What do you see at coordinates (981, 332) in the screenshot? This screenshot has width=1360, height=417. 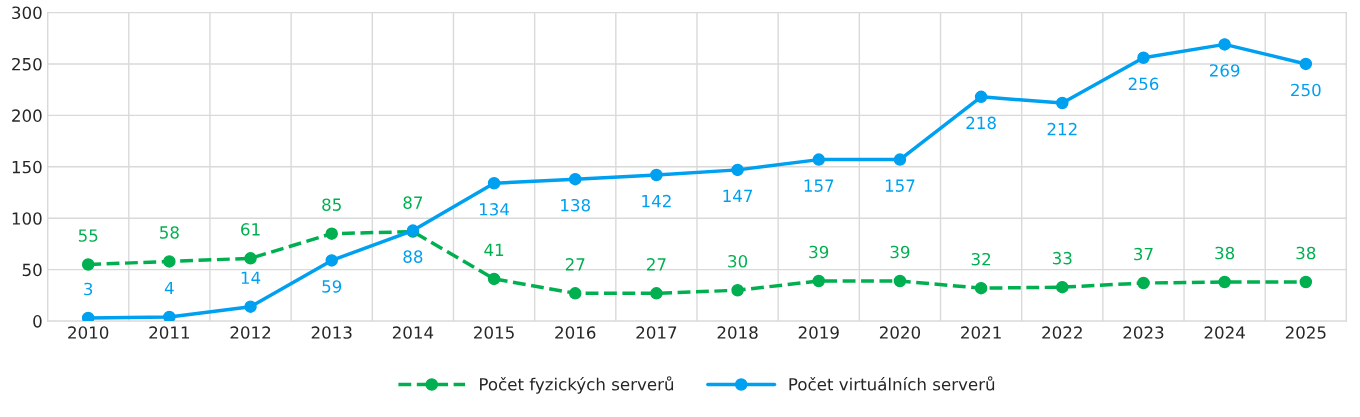 I see `x-tick-label: 2021` at bounding box center [981, 332].